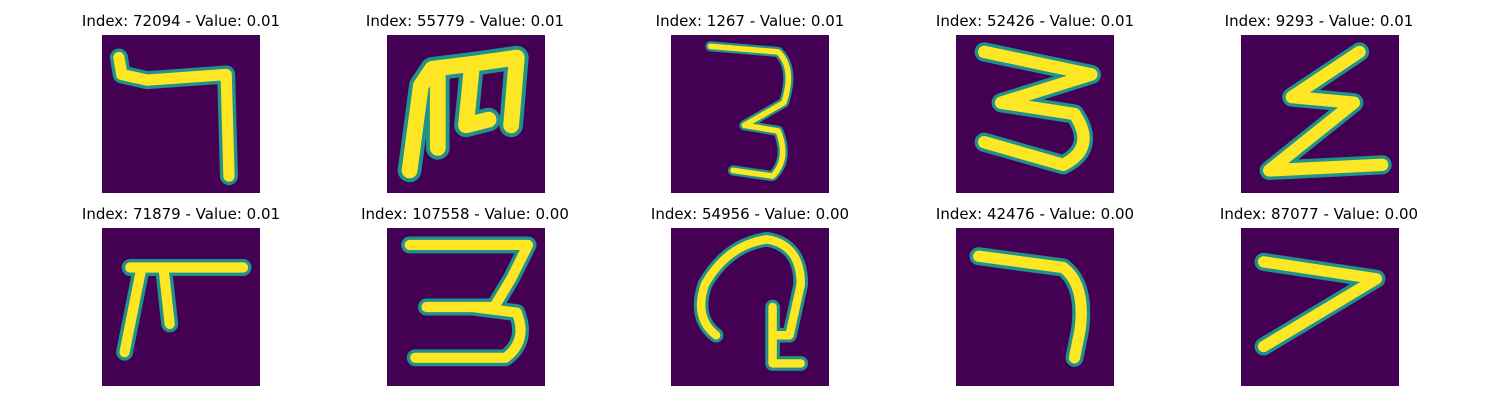 Image resolution: width=1500 pixels, height=400 pixels. Describe the element at coordinates (1319, 21) in the screenshot. I see `panel-title: Index: 9293 - Value: 0.01` at that location.